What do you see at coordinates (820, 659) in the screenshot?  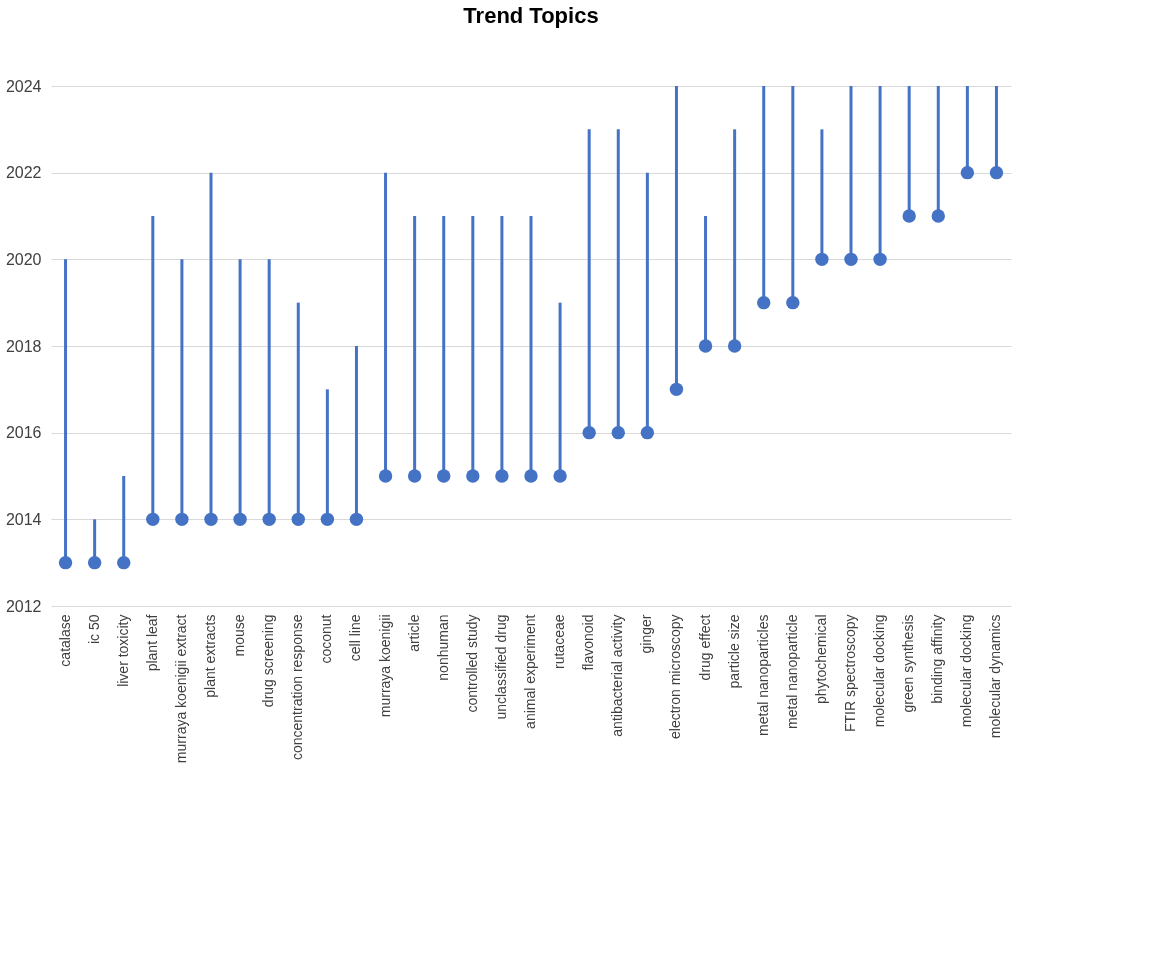 I see `x-tick-label: phytochemical` at bounding box center [820, 659].